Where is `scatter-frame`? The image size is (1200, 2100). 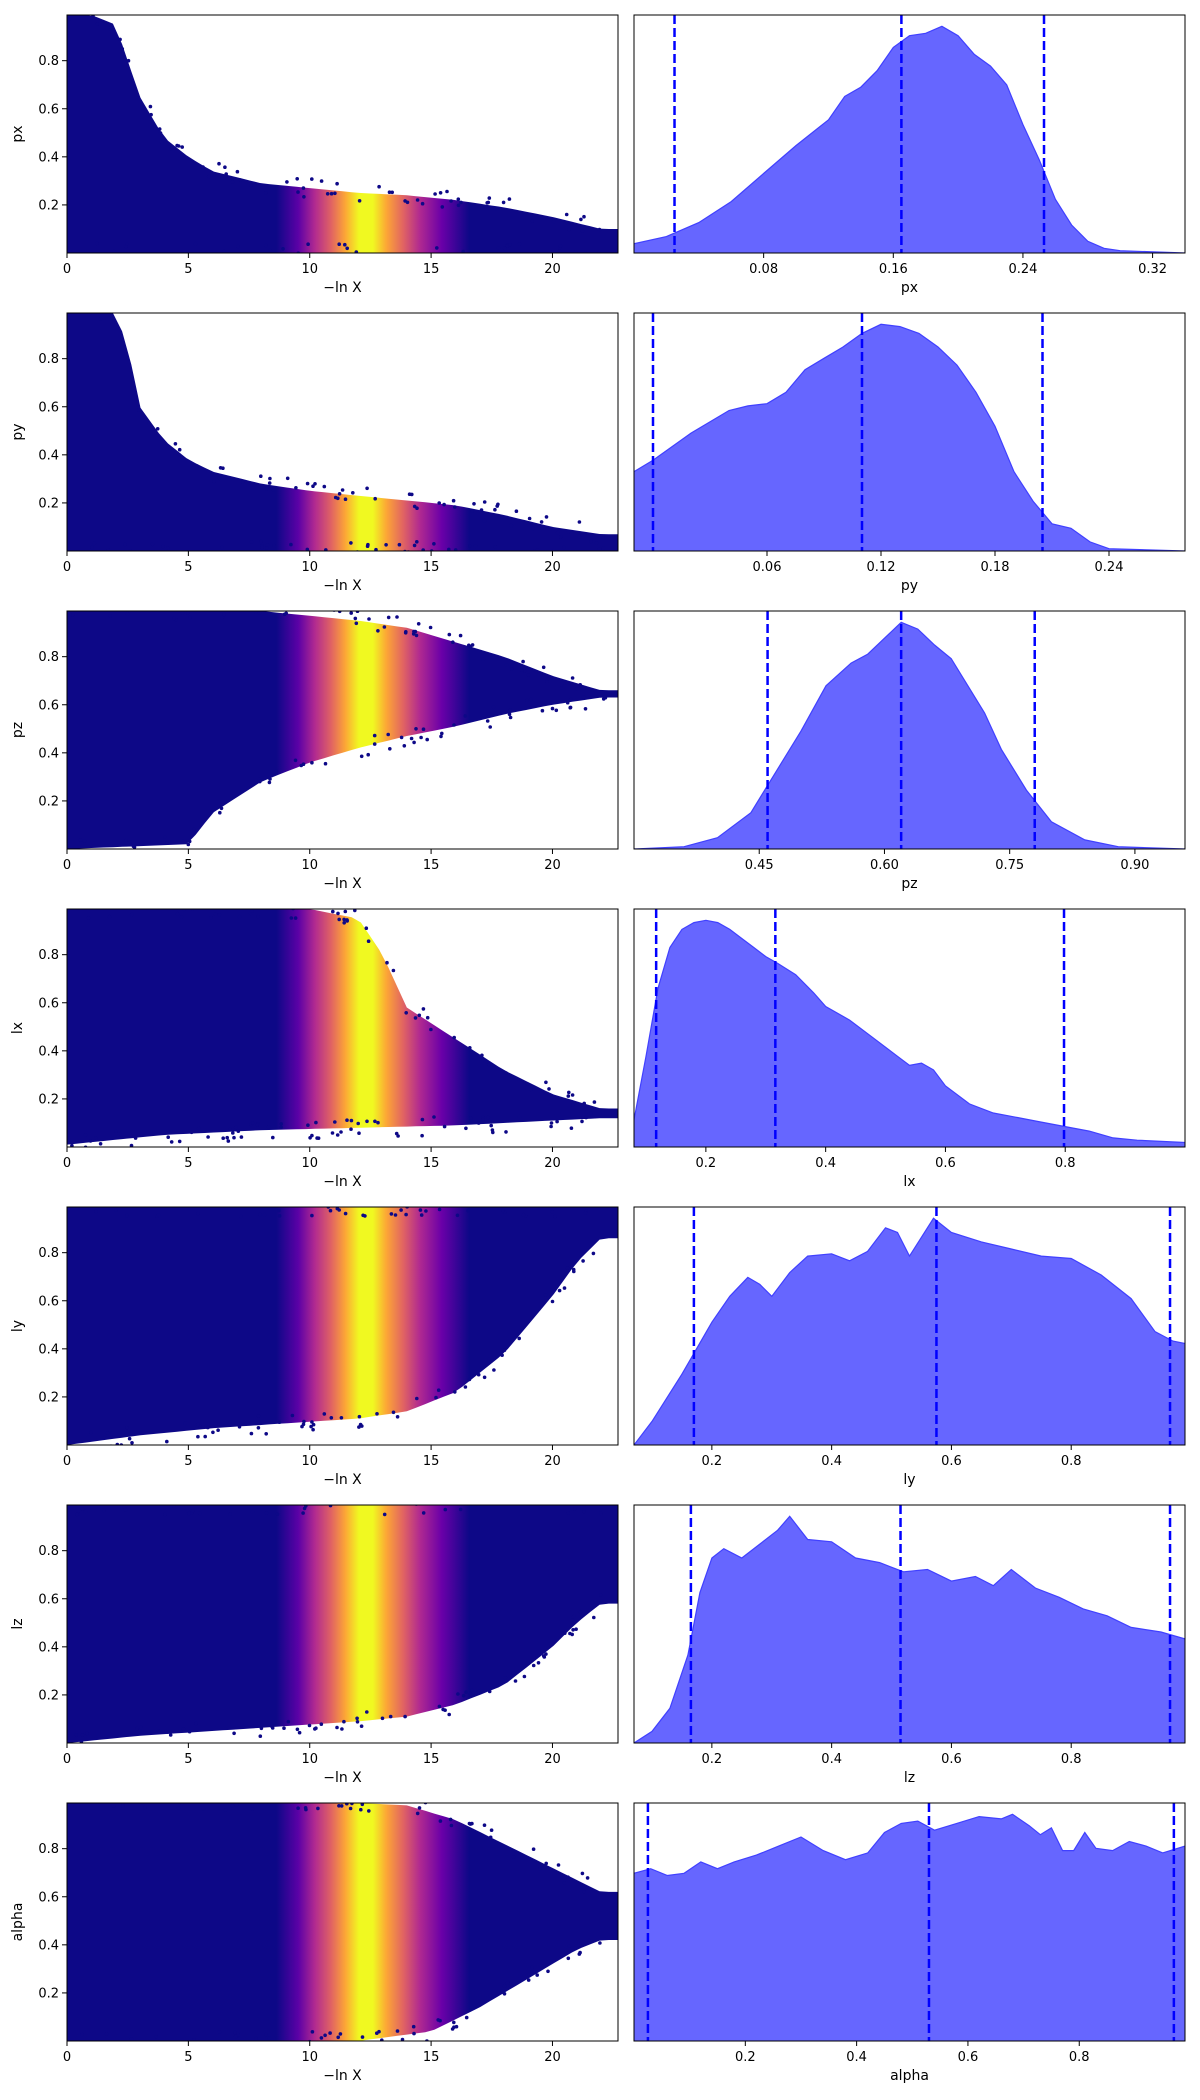
scatter-frame is located at coordinates (342, 1624).